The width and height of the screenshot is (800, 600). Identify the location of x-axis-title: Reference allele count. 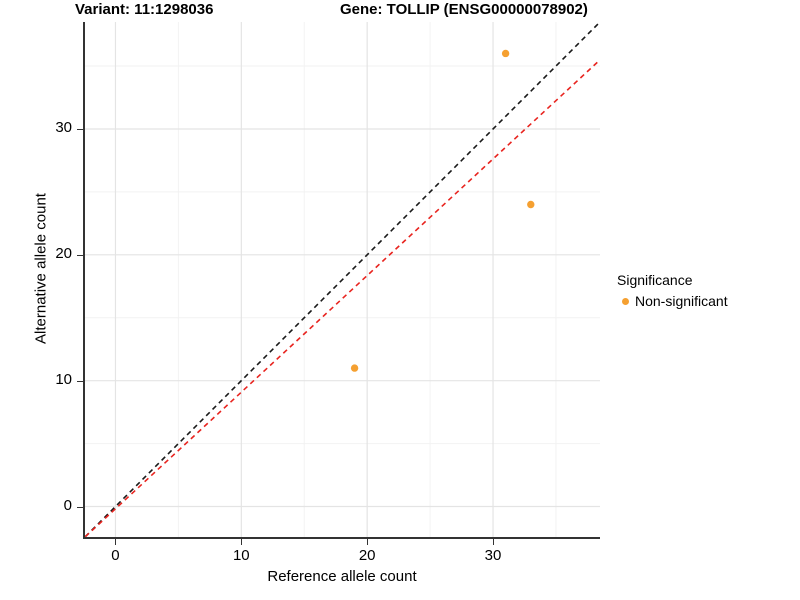
(342, 576).